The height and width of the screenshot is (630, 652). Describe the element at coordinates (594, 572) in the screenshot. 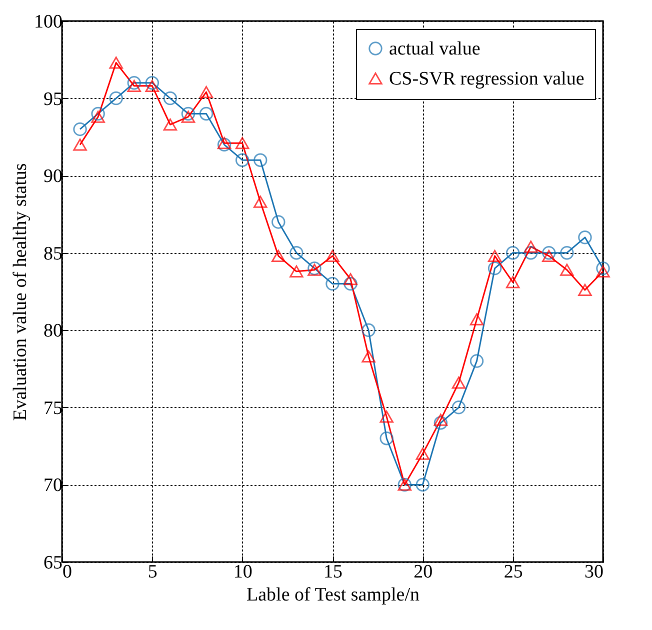

I see `x-tick-label: 30` at that location.